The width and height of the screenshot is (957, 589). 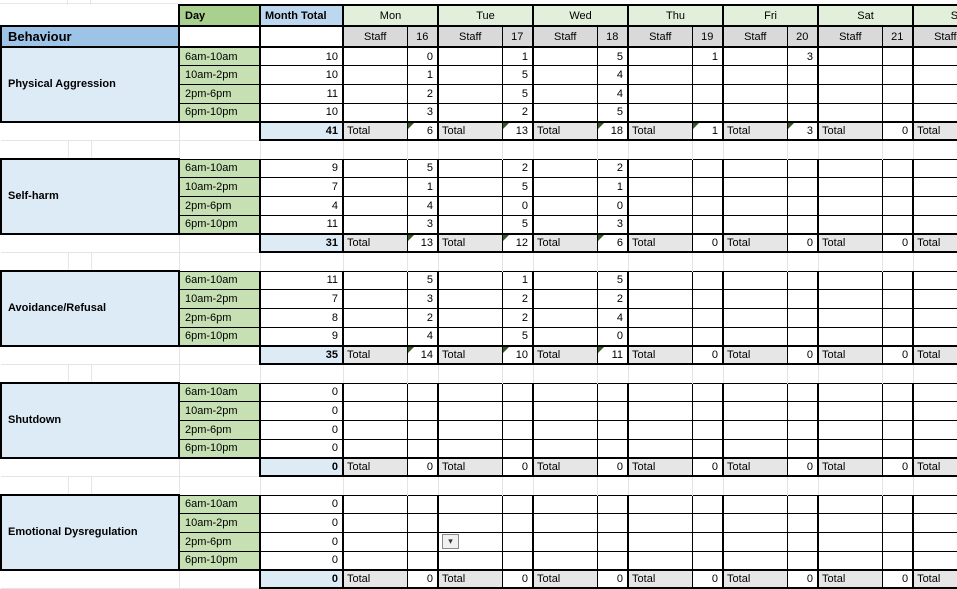 I want to click on day-total-cell: 3, so click(x=803, y=131).